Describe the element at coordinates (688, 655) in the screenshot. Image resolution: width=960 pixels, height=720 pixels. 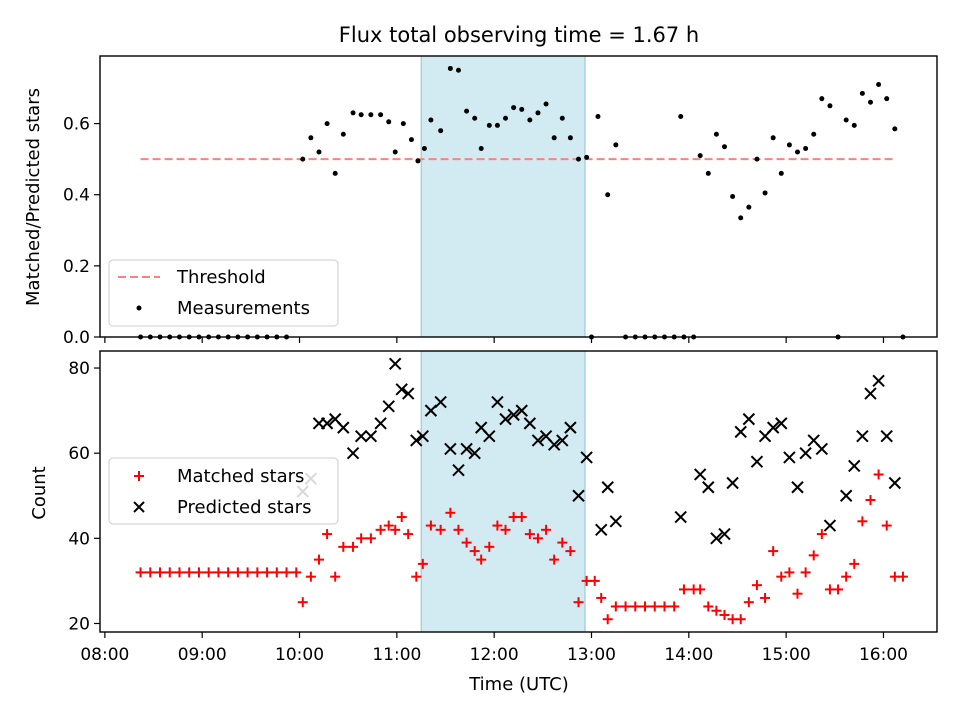
I see `x-tick-label: 14:00` at that location.